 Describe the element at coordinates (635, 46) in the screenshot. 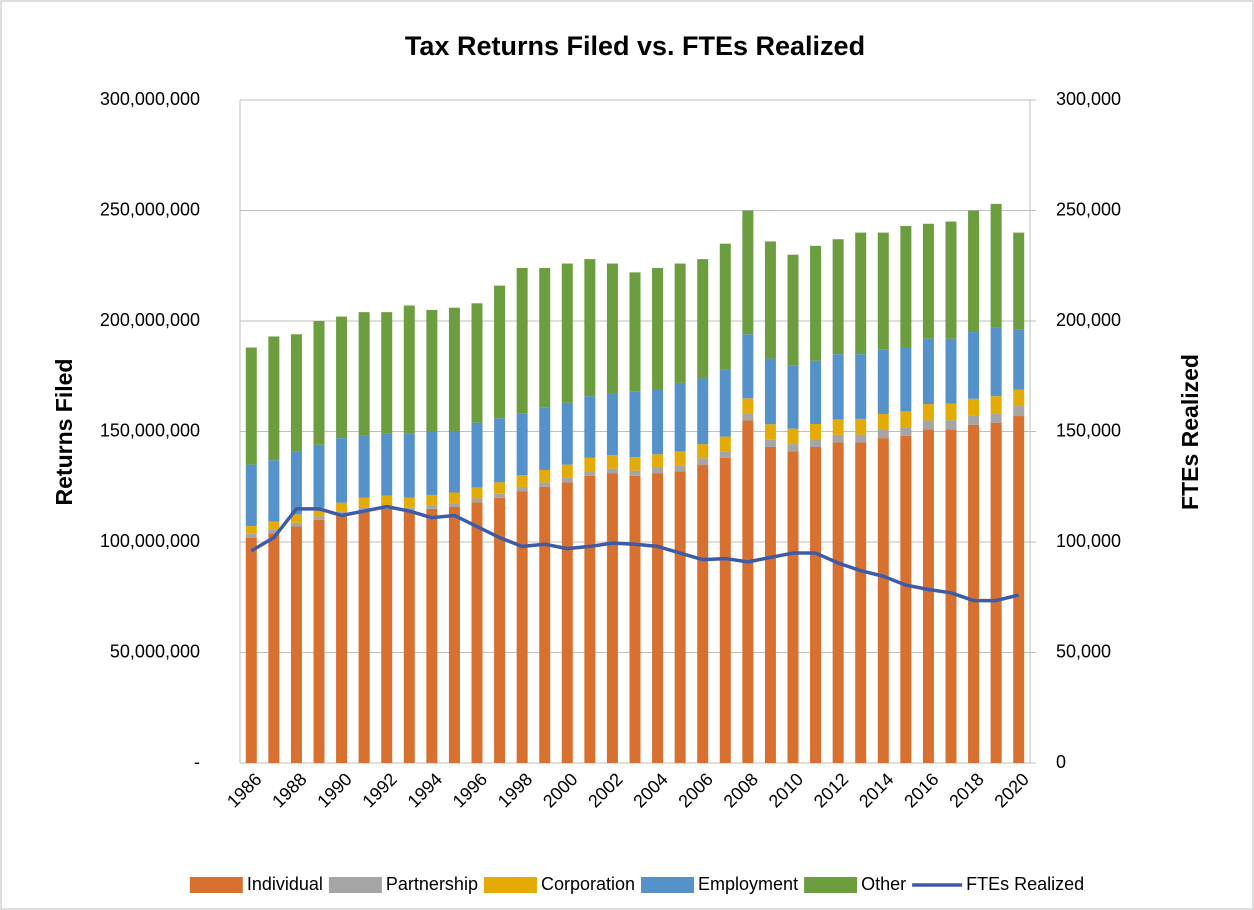

I see `chart-title: Tax Returns Filed vs. FTEs Realized` at that location.